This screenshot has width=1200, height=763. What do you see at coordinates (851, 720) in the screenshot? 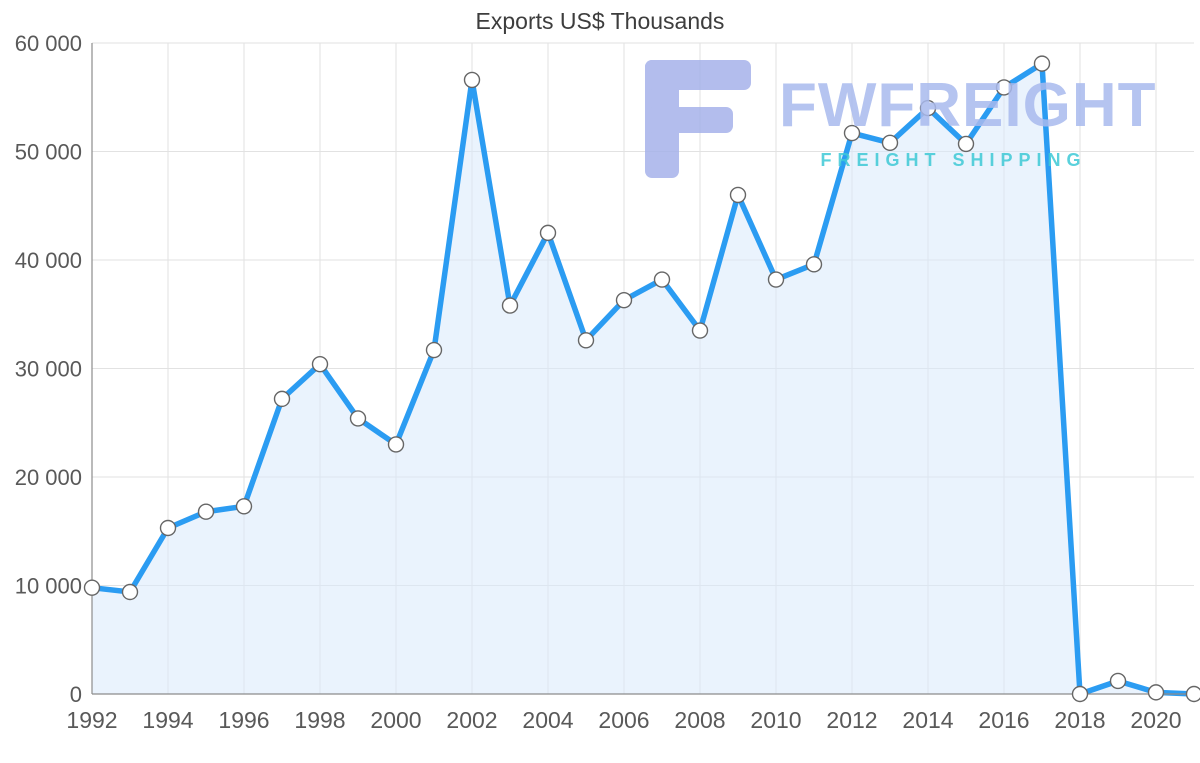
I see `svg-text: 2012` at bounding box center [851, 720].